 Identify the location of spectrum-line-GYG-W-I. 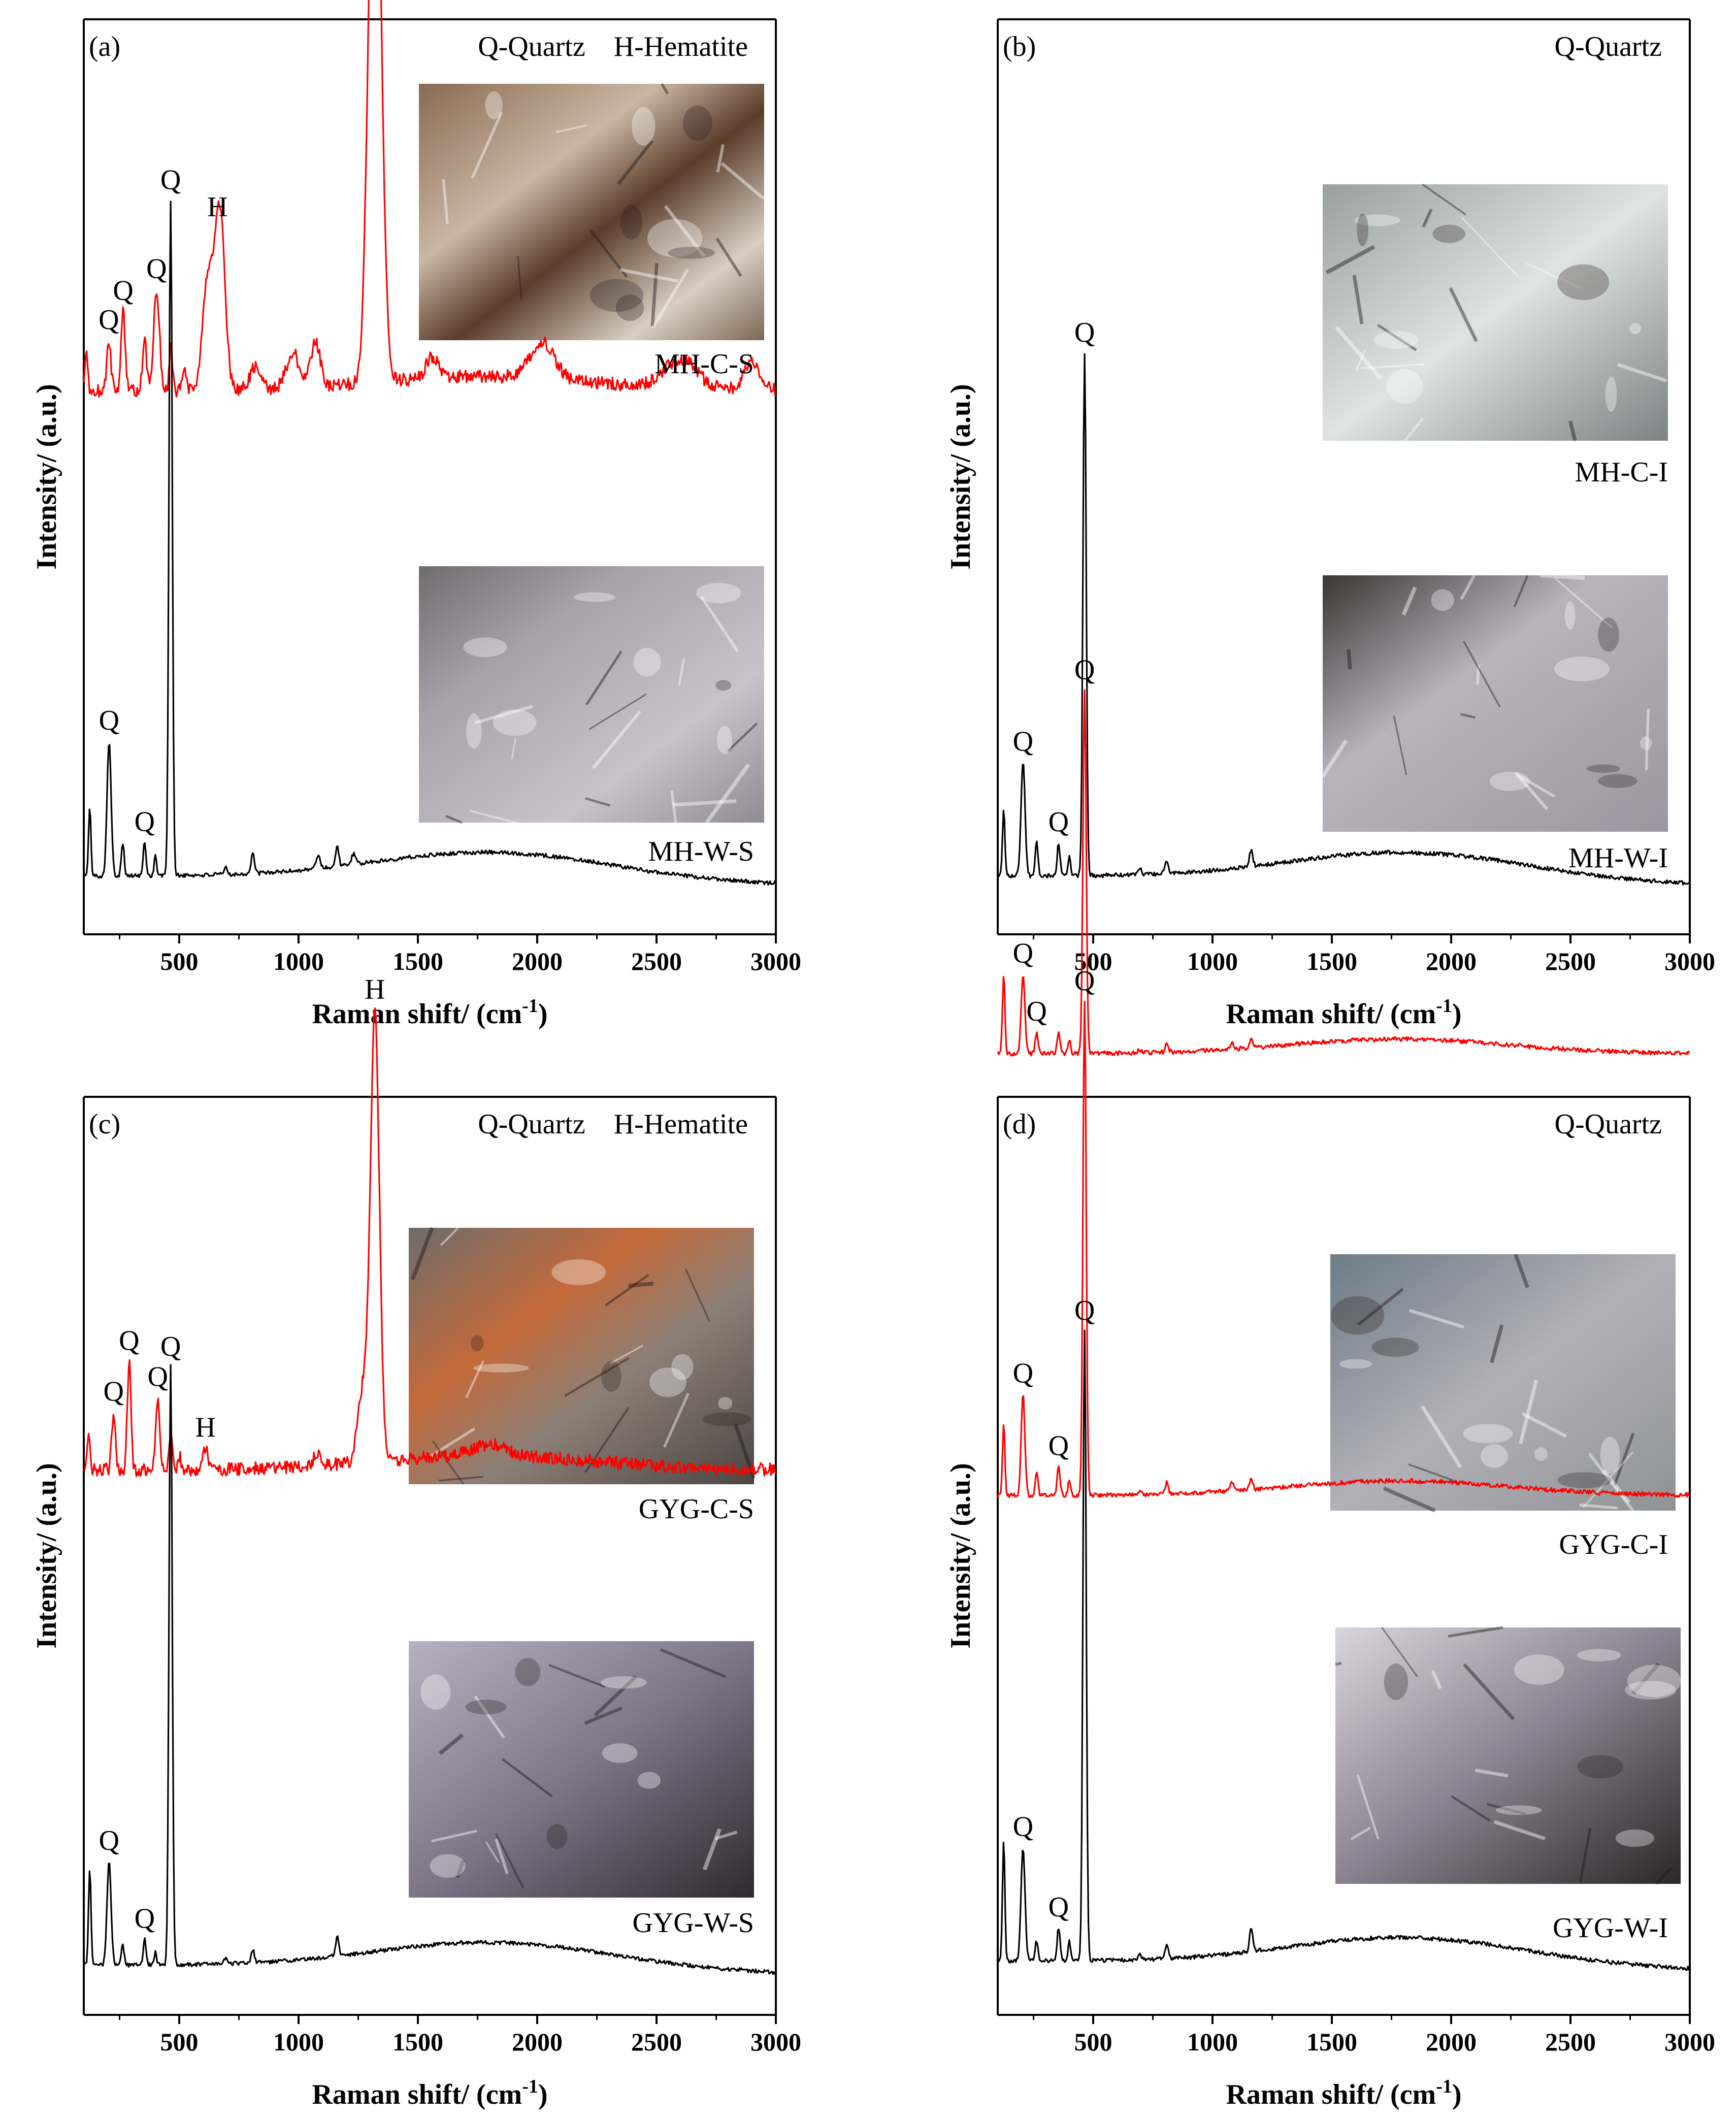
(1344, 1650).